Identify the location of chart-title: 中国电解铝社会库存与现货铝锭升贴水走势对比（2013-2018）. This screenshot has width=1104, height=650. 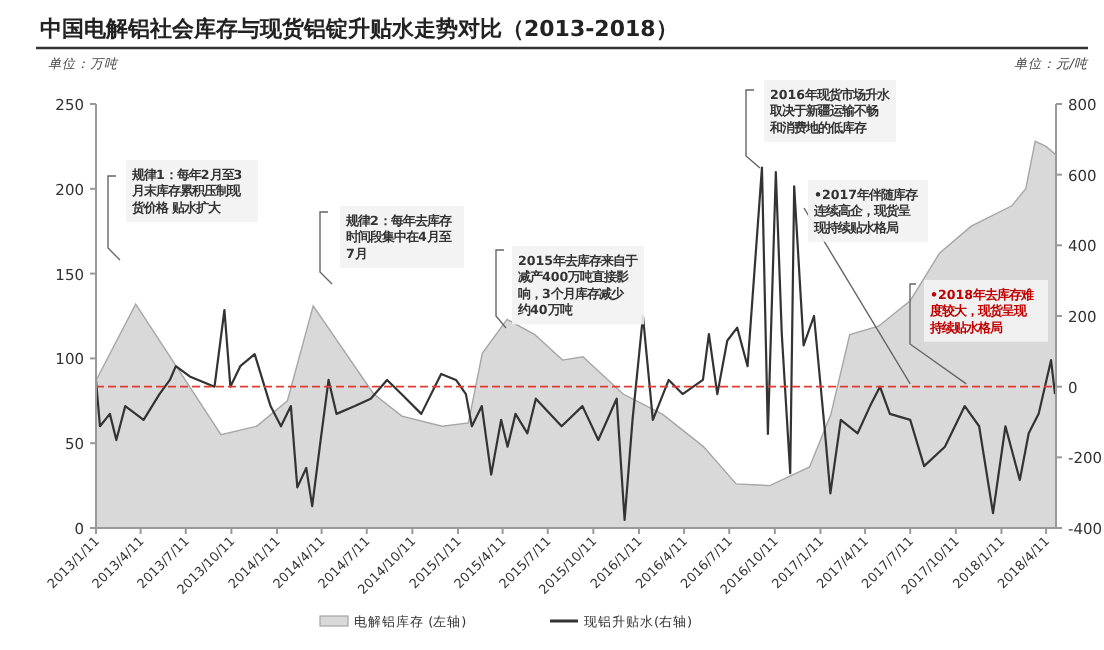
(359, 29).